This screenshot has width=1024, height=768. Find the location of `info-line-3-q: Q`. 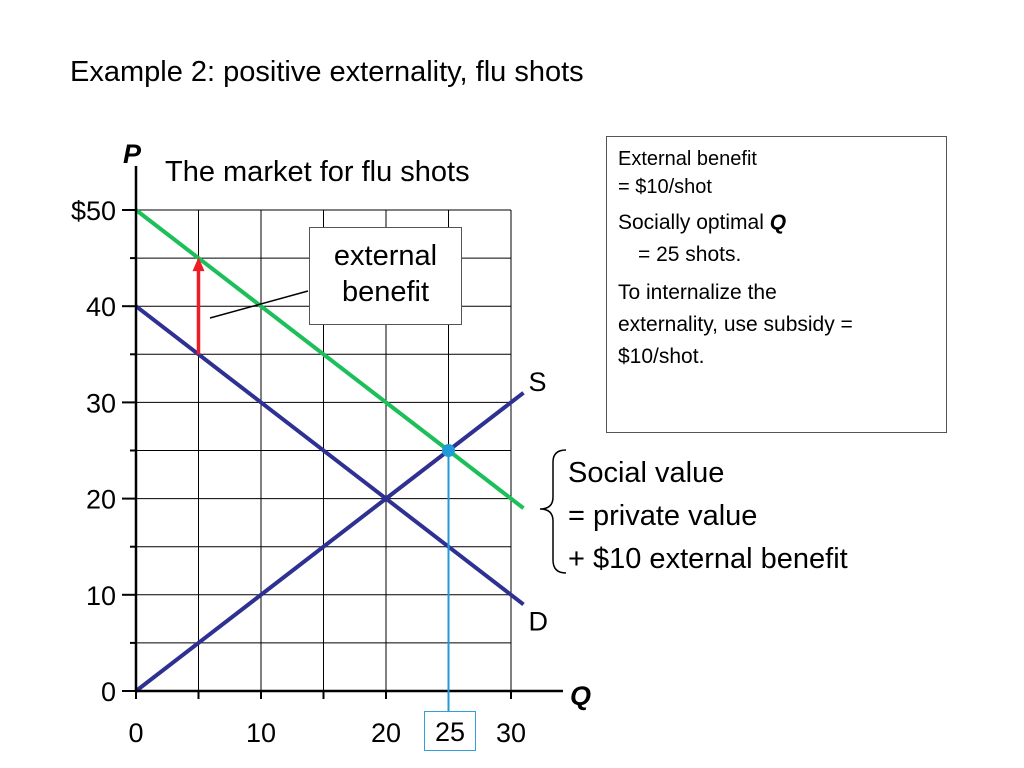

info-line-3-q: Q is located at coordinates (778, 222).